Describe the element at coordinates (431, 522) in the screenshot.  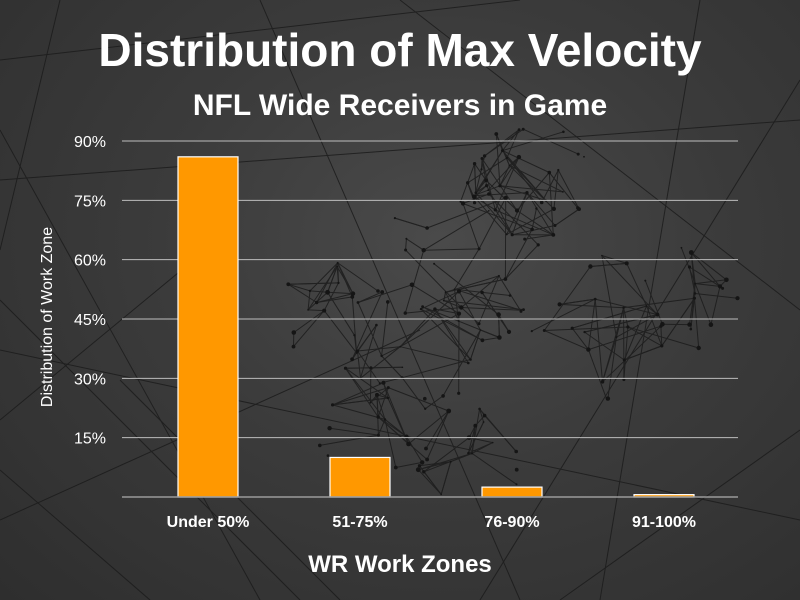
I see `x-axis-categories: Under 50% 51-75% 76-90% 91-100%` at that location.